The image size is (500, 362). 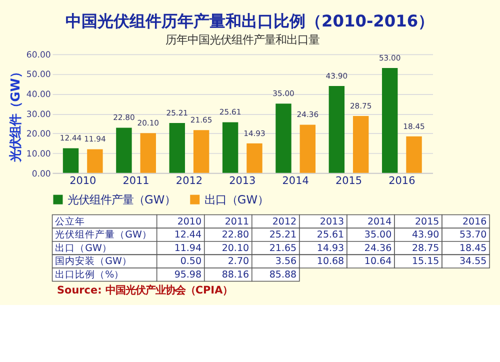 I want to click on source-note: Source: 中国光伏产业协会（CPIA）, so click(x=145, y=290).